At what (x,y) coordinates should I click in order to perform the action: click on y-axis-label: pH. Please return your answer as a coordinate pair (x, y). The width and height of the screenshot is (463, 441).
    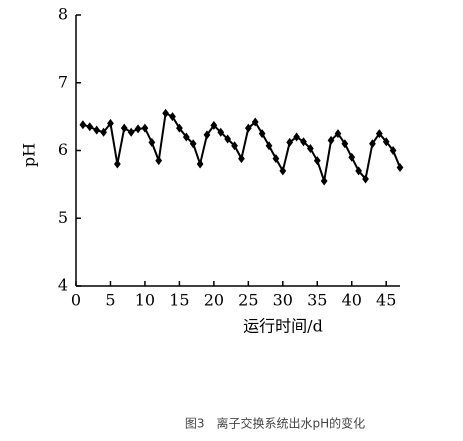
    Looking at the image, I should click on (29, 155).